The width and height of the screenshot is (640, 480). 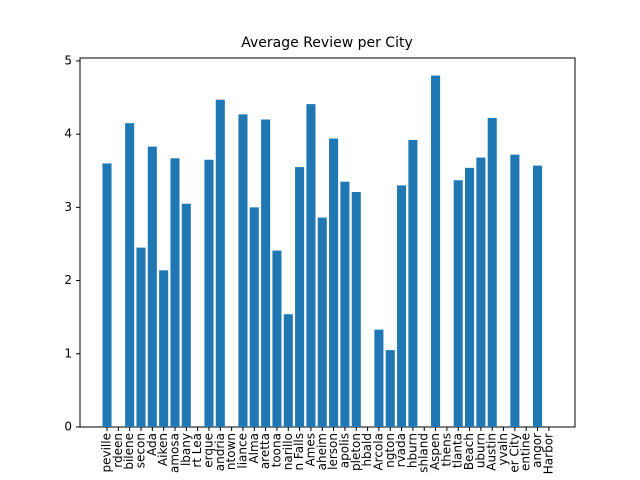 I want to click on y-tick-label: 0, so click(x=68, y=427).